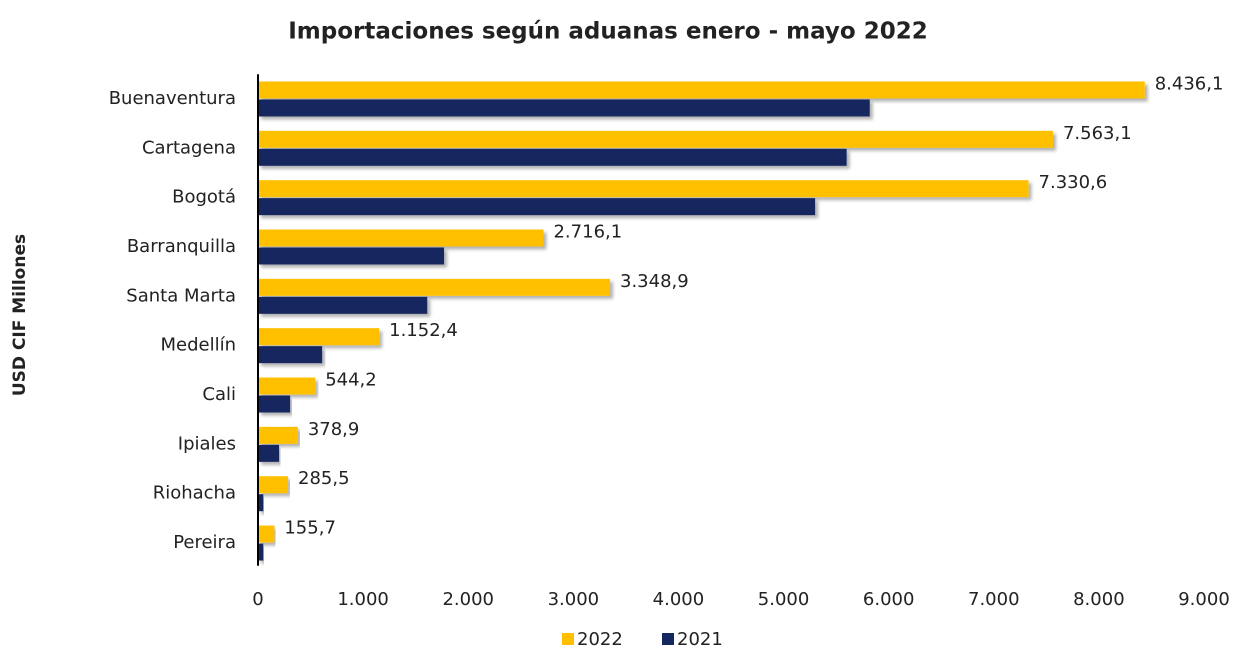  What do you see at coordinates (784, 599) in the screenshot?
I see `x-tick-label: 5.000` at bounding box center [784, 599].